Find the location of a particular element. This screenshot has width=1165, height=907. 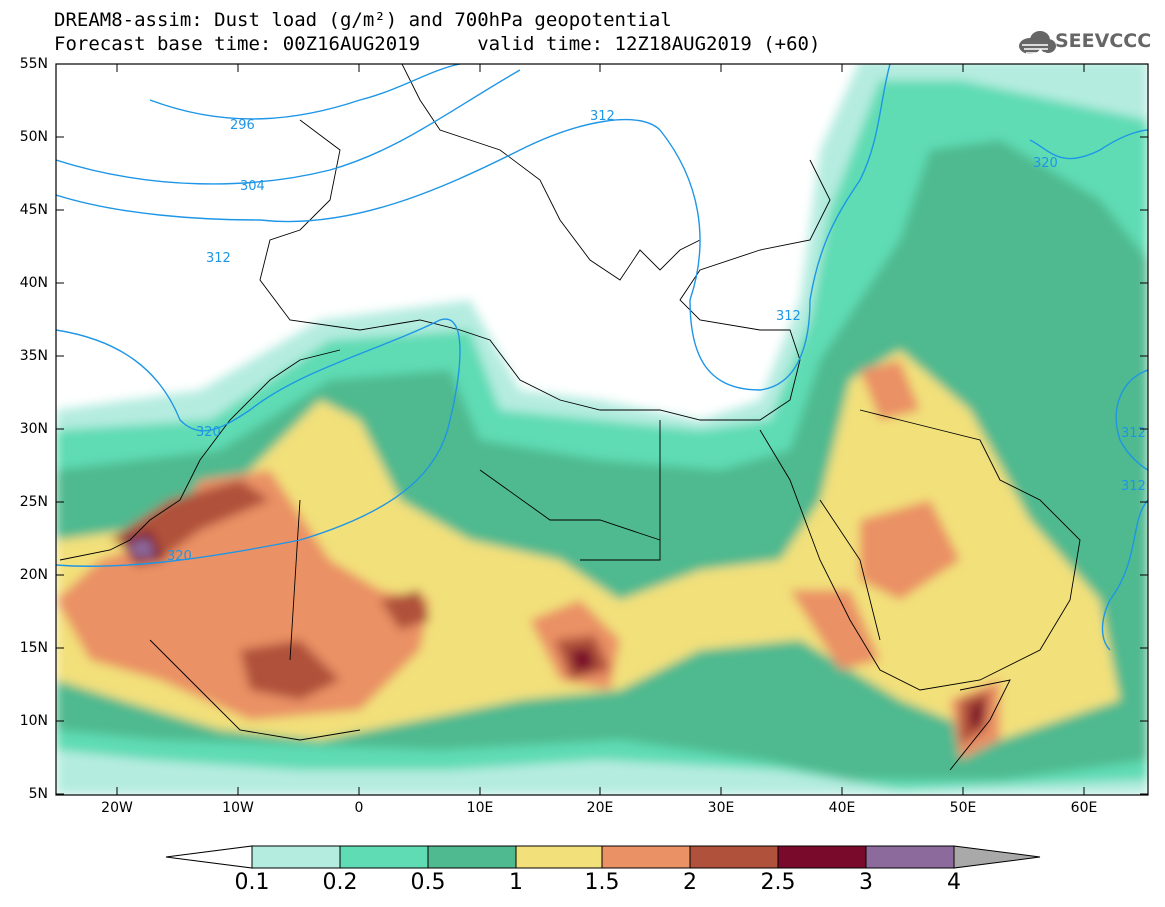

colorbar-label: 2 is located at coordinates (690, 882).